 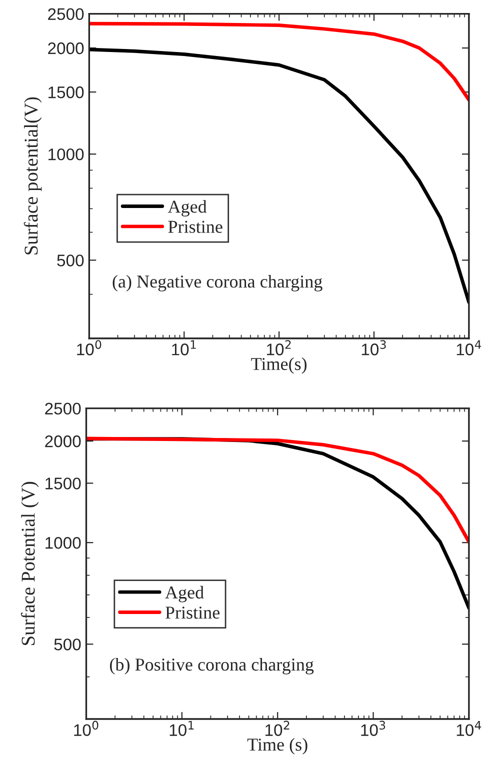 I want to click on x-axis-title: Time (s), so click(x=277, y=746).